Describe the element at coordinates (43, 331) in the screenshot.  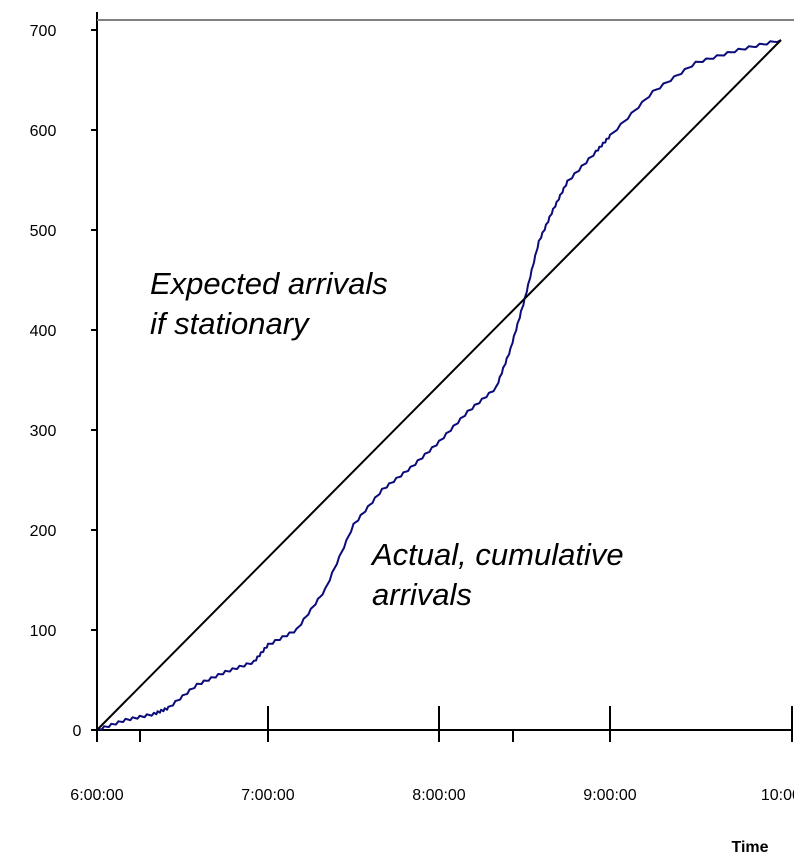
I see `y-tick-label: 400` at that location.